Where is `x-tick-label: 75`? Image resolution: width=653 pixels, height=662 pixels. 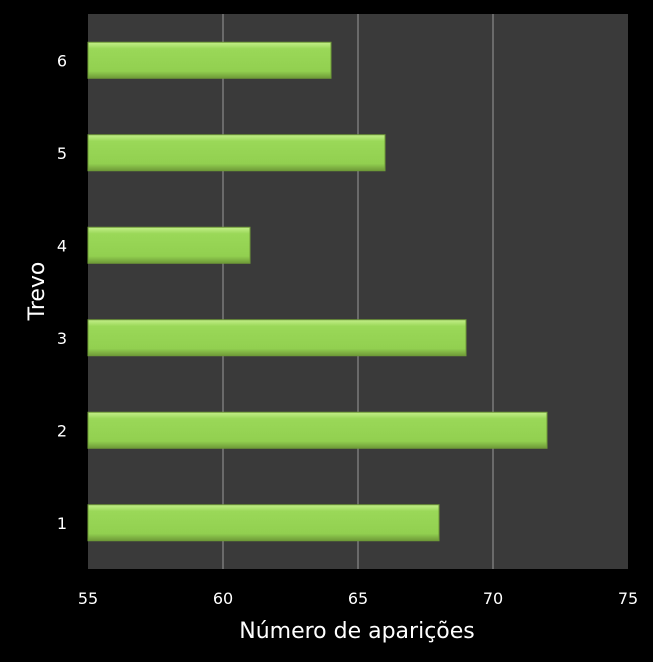
x-tick-label: 75 is located at coordinates (628, 598).